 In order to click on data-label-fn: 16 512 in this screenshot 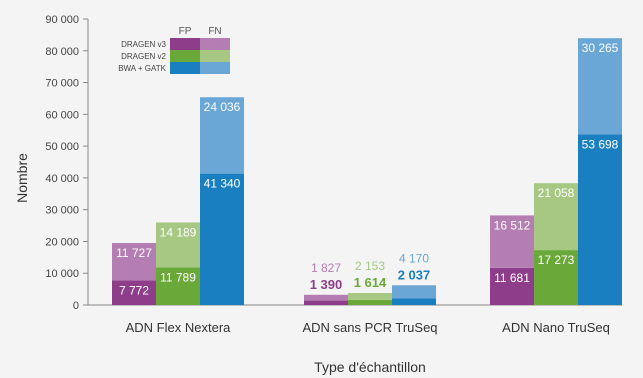, I will do `click(512, 225)`.